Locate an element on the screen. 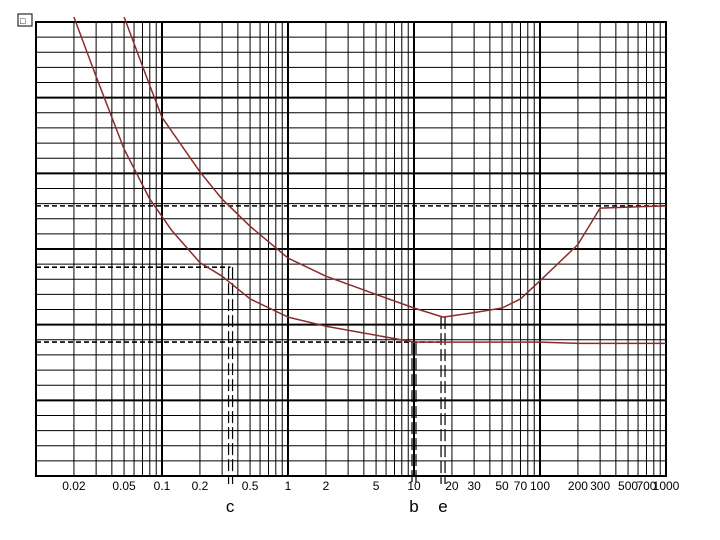 The image size is (720, 540). corner-box: □ is located at coordinates (25, 20).